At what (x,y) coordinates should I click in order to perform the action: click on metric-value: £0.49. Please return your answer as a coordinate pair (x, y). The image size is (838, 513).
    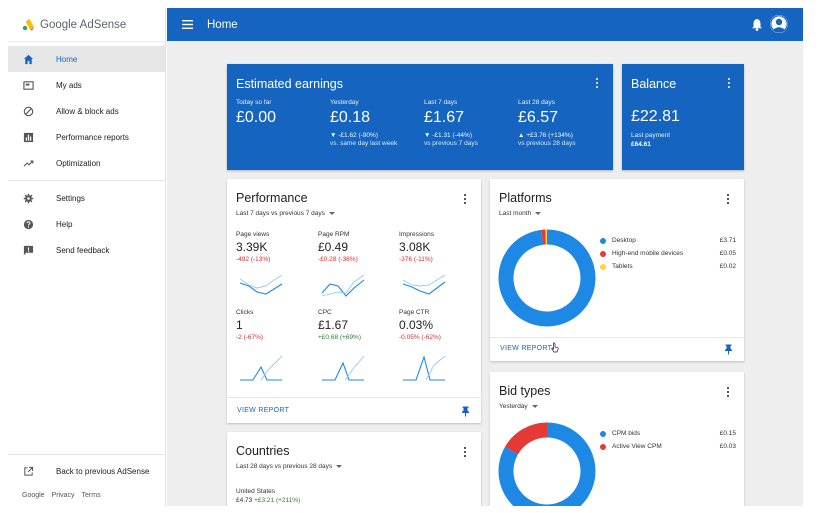
    Looking at the image, I should click on (333, 247).